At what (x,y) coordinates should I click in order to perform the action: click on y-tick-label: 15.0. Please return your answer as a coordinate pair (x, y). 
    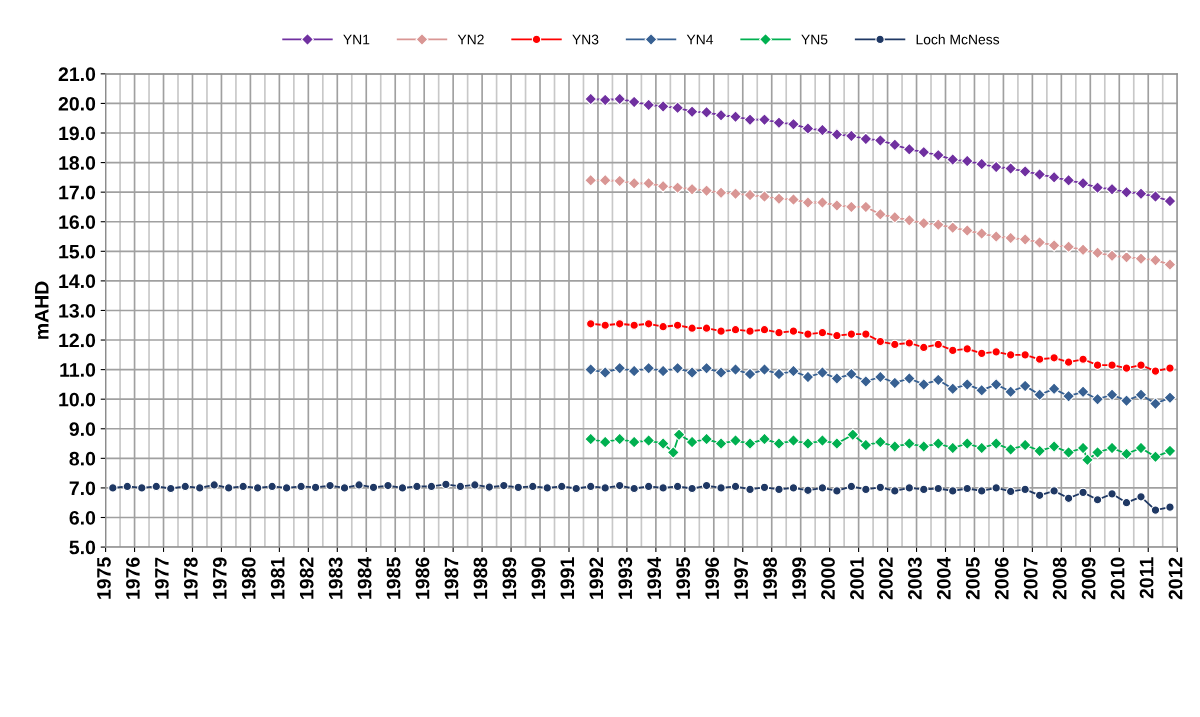
    Looking at the image, I should click on (77, 251).